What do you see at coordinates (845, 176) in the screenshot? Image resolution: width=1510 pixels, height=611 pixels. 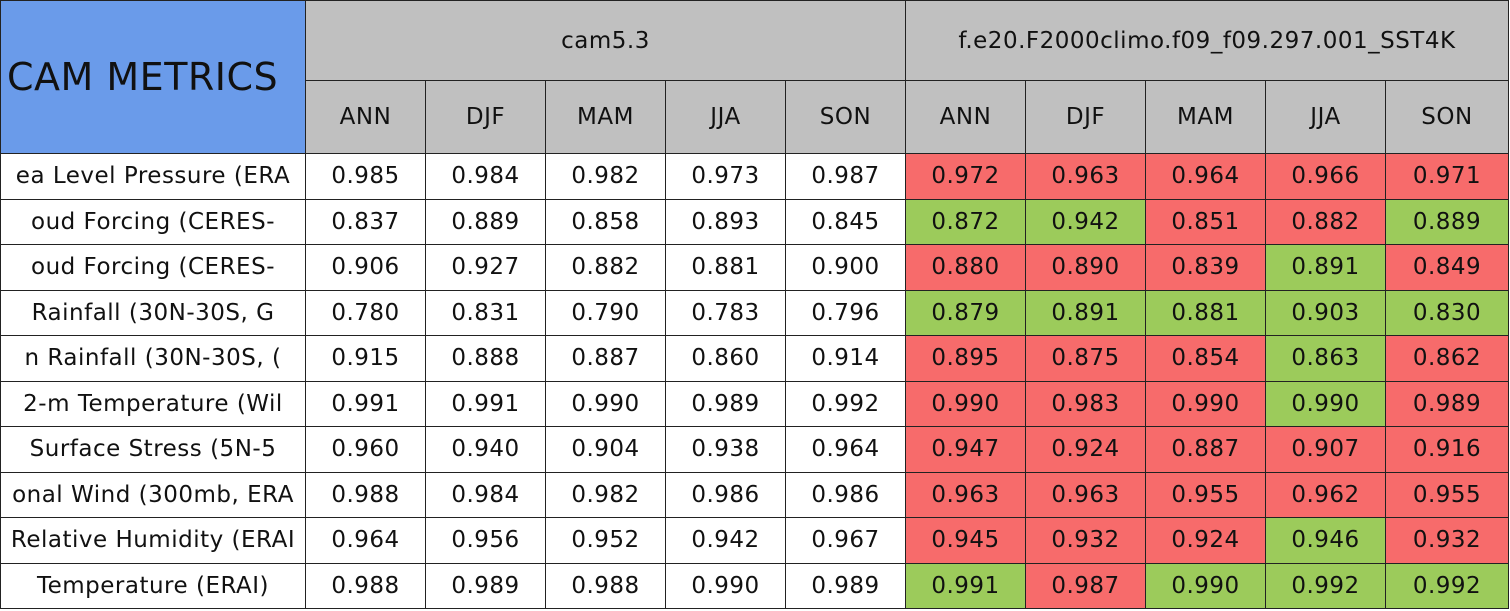 I see `metric-value: 0.987` at bounding box center [845, 176].